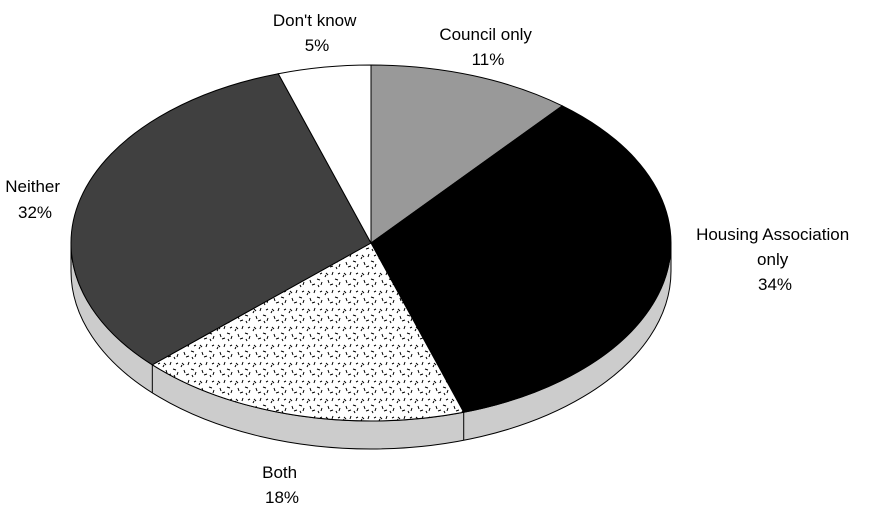  Describe the element at coordinates (32, 186) in the screenshot. I see `label-neither-name: Neither` at that location.